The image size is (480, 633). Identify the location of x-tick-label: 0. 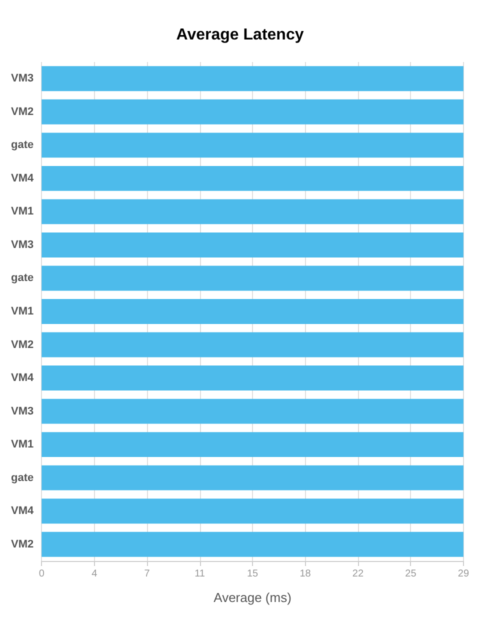
(41, 574).